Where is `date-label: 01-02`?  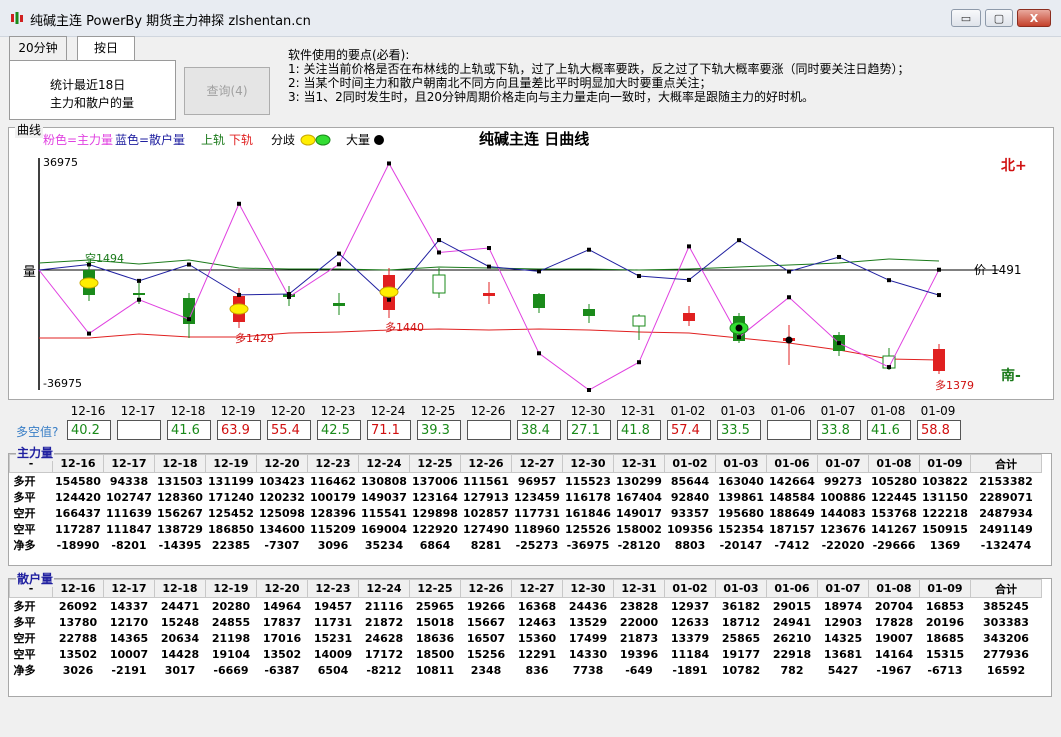
date-label: 01-02 is located at coordinates (688, 411).